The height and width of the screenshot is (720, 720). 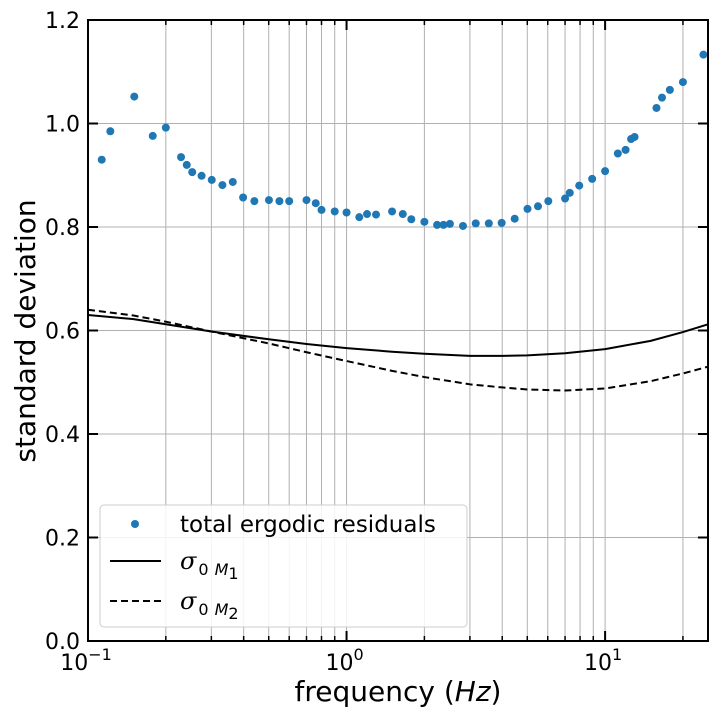 What do you see at coordinates (473, 691) in the screenshot?
I see `x-axis-label-var: Hz` at bounding box center [473, 691].